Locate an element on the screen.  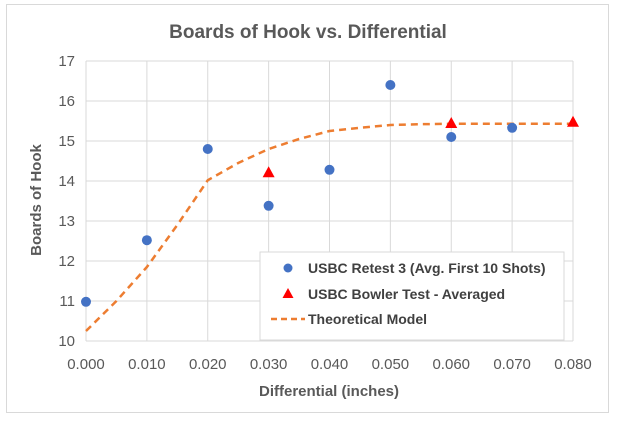
x-tick-label: 0.040 is located at coordinates (330, 364).